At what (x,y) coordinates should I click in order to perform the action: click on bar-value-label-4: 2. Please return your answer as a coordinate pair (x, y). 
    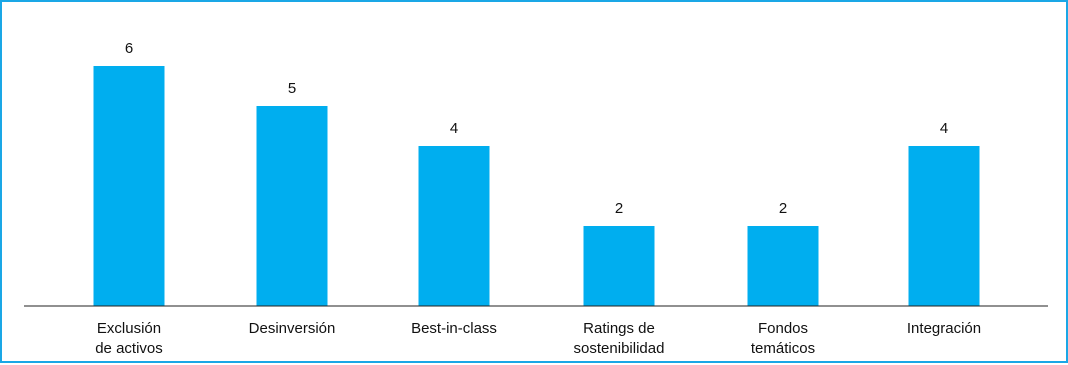
    Looking at the image, I should click on (619, 208).